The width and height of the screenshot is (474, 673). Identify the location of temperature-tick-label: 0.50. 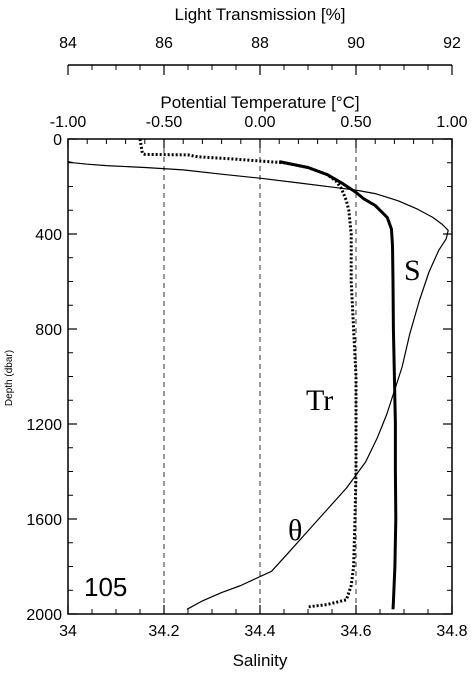
(355, 122).